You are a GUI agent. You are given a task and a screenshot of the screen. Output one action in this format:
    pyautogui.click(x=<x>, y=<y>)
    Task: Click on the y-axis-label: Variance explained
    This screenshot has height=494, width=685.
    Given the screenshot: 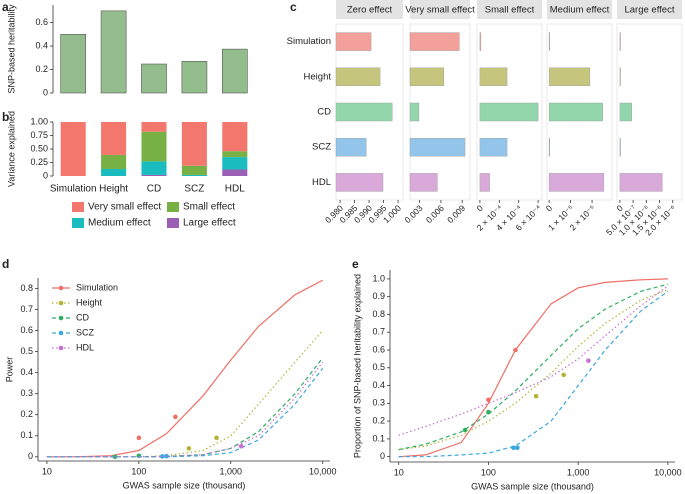 What is the action you would take?
    pyautogui.click(x=11, y=149)
    